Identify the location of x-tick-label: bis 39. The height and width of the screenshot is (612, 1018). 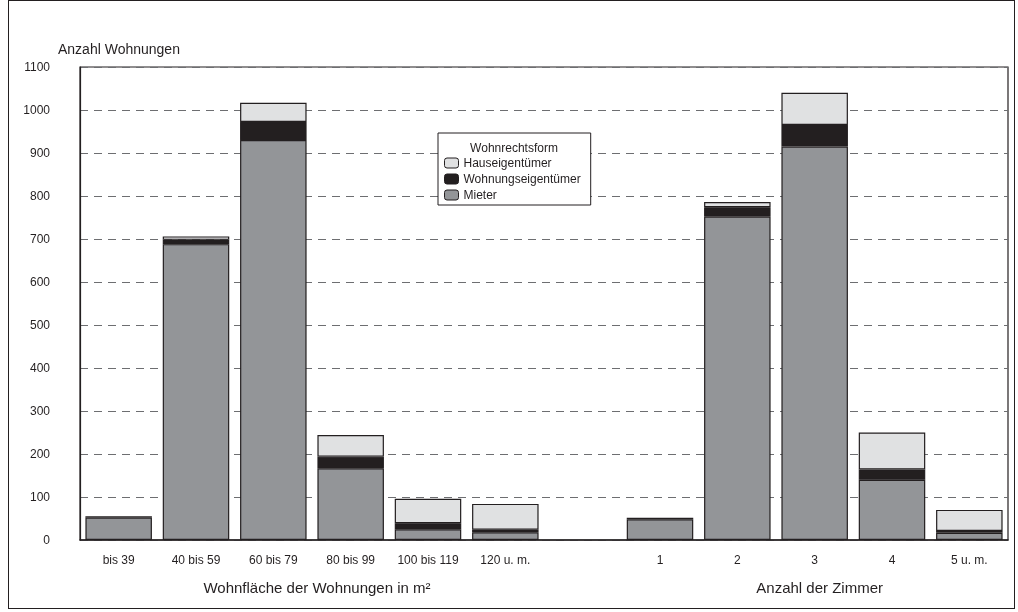
(118, 560).